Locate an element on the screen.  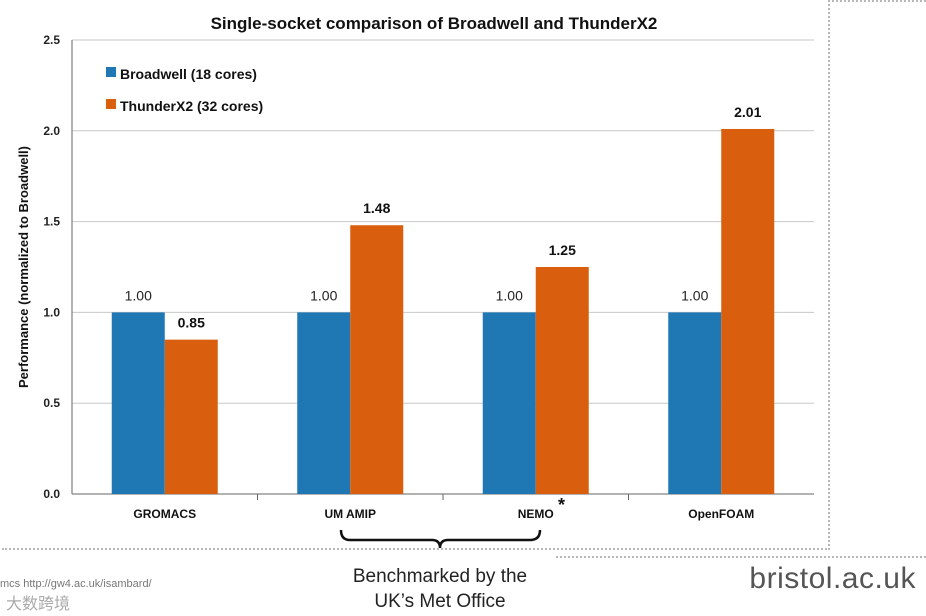
y-tick-label: 0.5 is located at coordinates (51, 403).